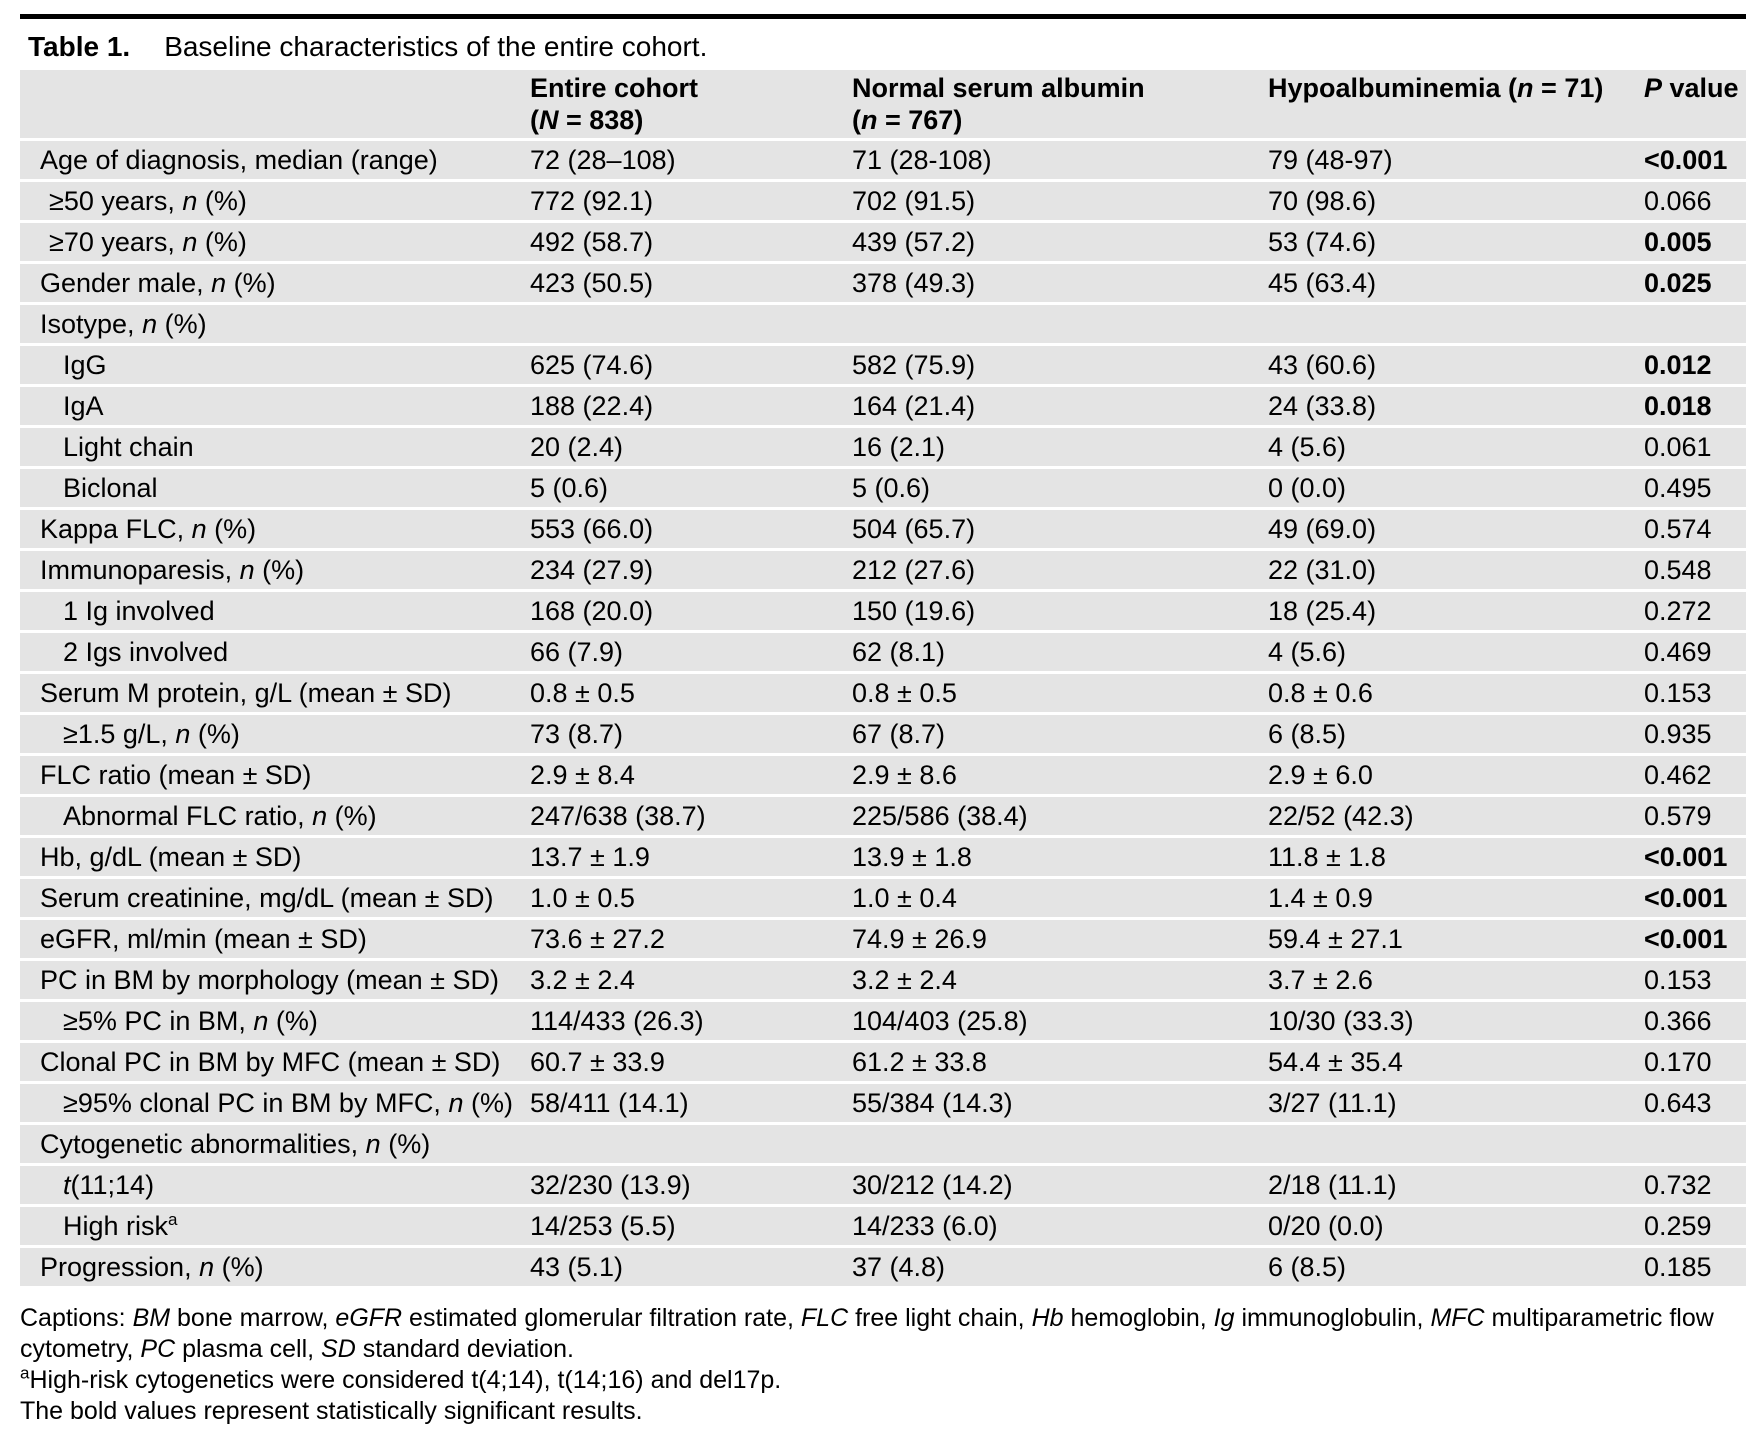  What do you see at coordinates (270, 1062) in the screenshot?
I see `text-segment: Clonal PC in BM by MFC (mean ± SD)` at bounding box center [270, 1062].